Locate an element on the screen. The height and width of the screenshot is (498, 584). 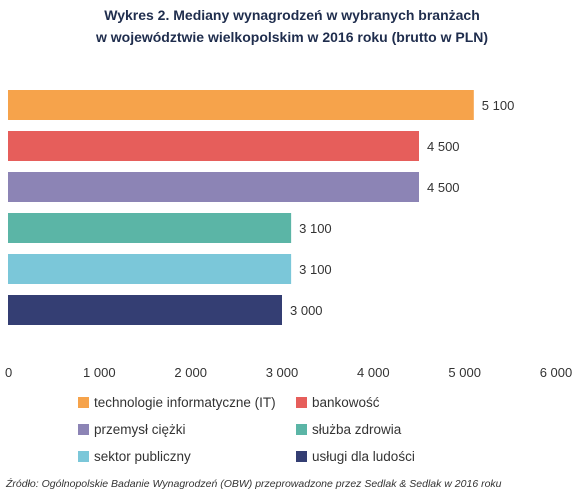
bar-value-label: 5 100 is located at coordinates (498, 105).